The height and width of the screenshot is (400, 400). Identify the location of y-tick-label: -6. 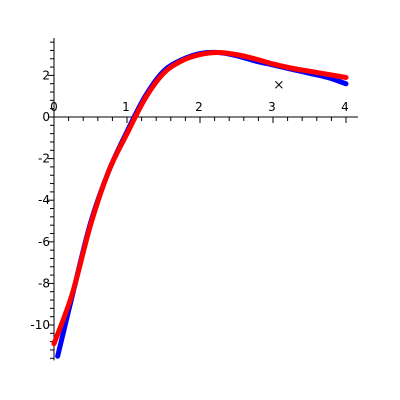
(44, 242).